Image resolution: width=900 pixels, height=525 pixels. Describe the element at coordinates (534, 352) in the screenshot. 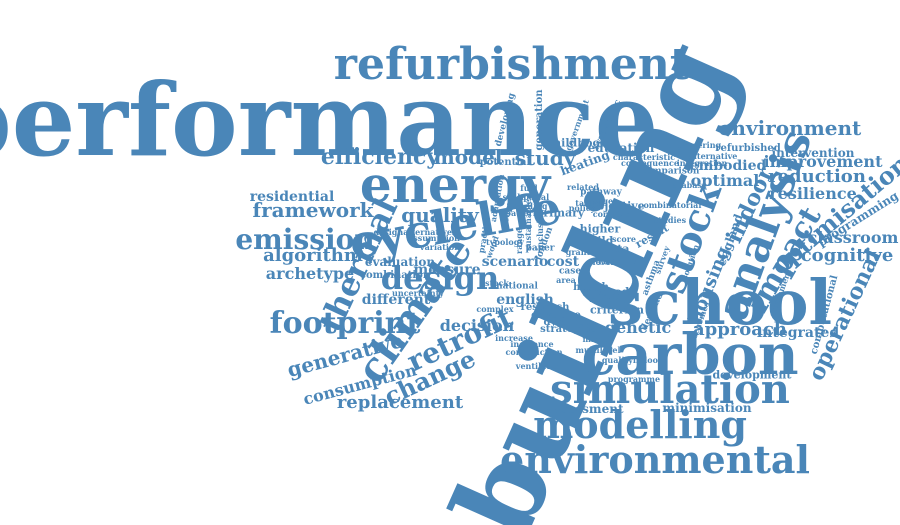

I see `word-construction: construction` at that location.